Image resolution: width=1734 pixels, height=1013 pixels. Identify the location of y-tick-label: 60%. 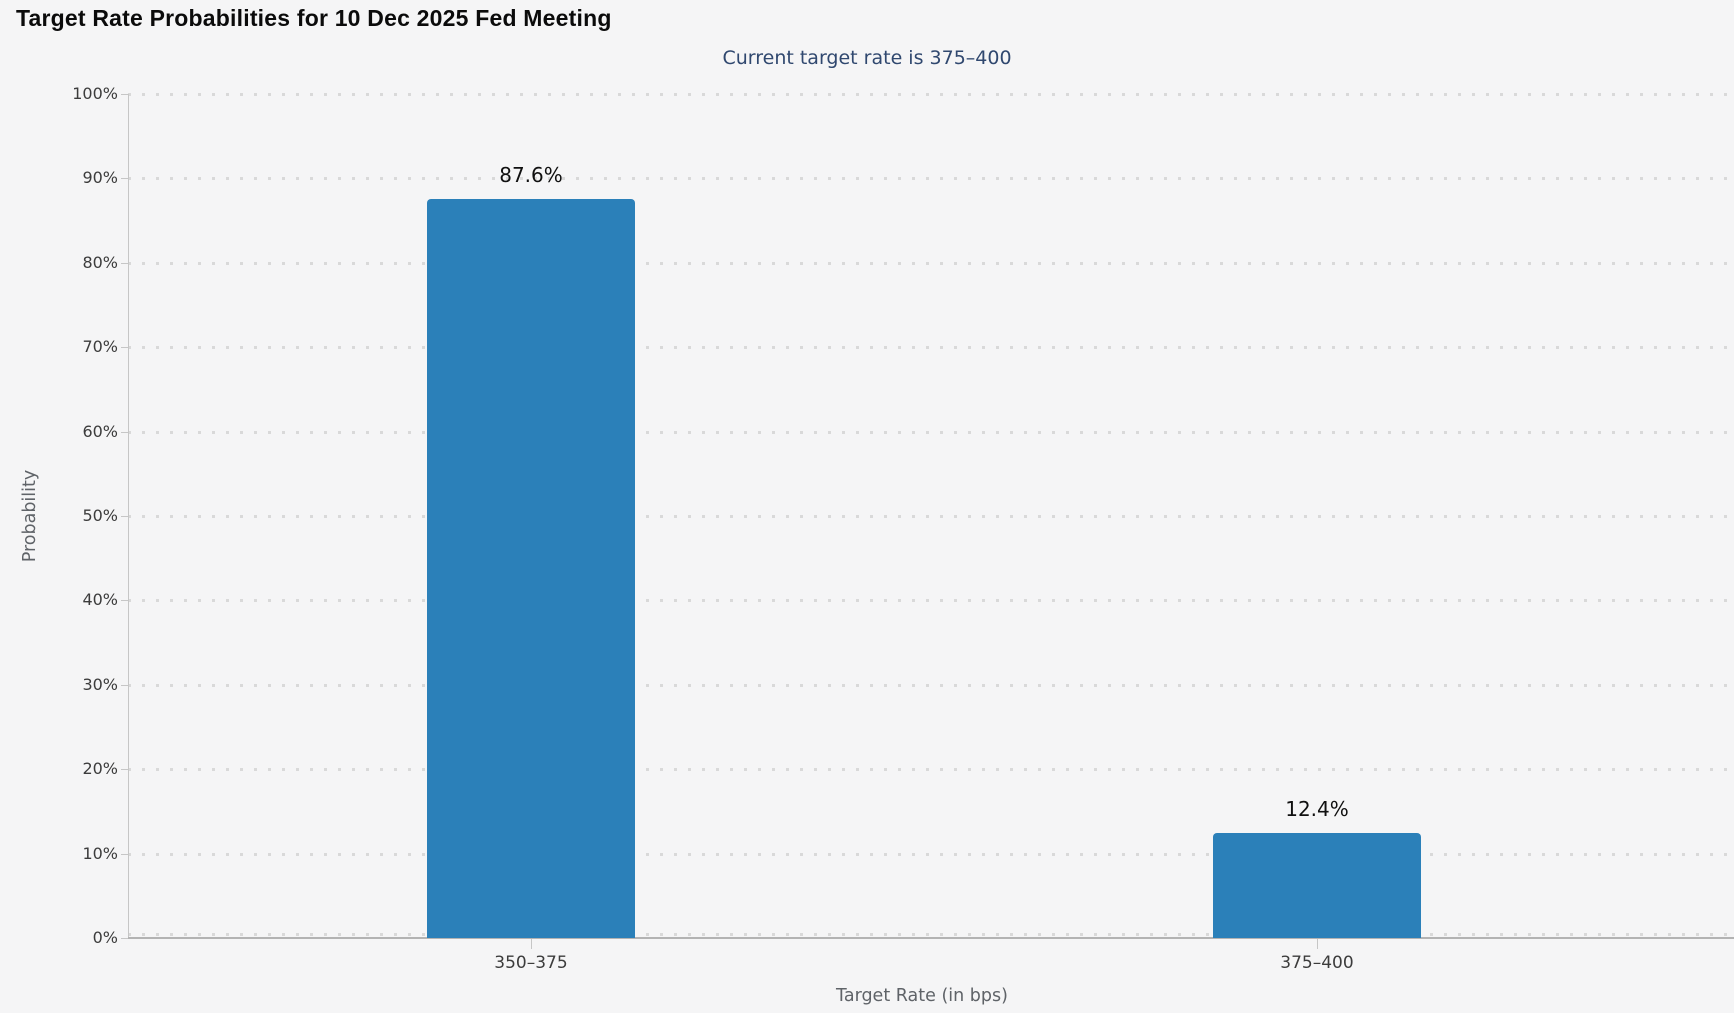
(100, 431).